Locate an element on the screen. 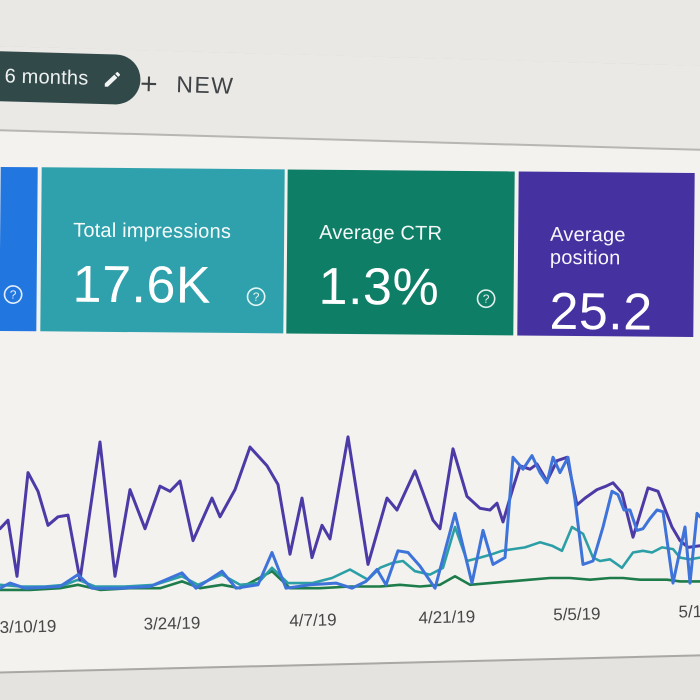  date-filter-chip: Last 6 months is located at coordinates (71, 77).